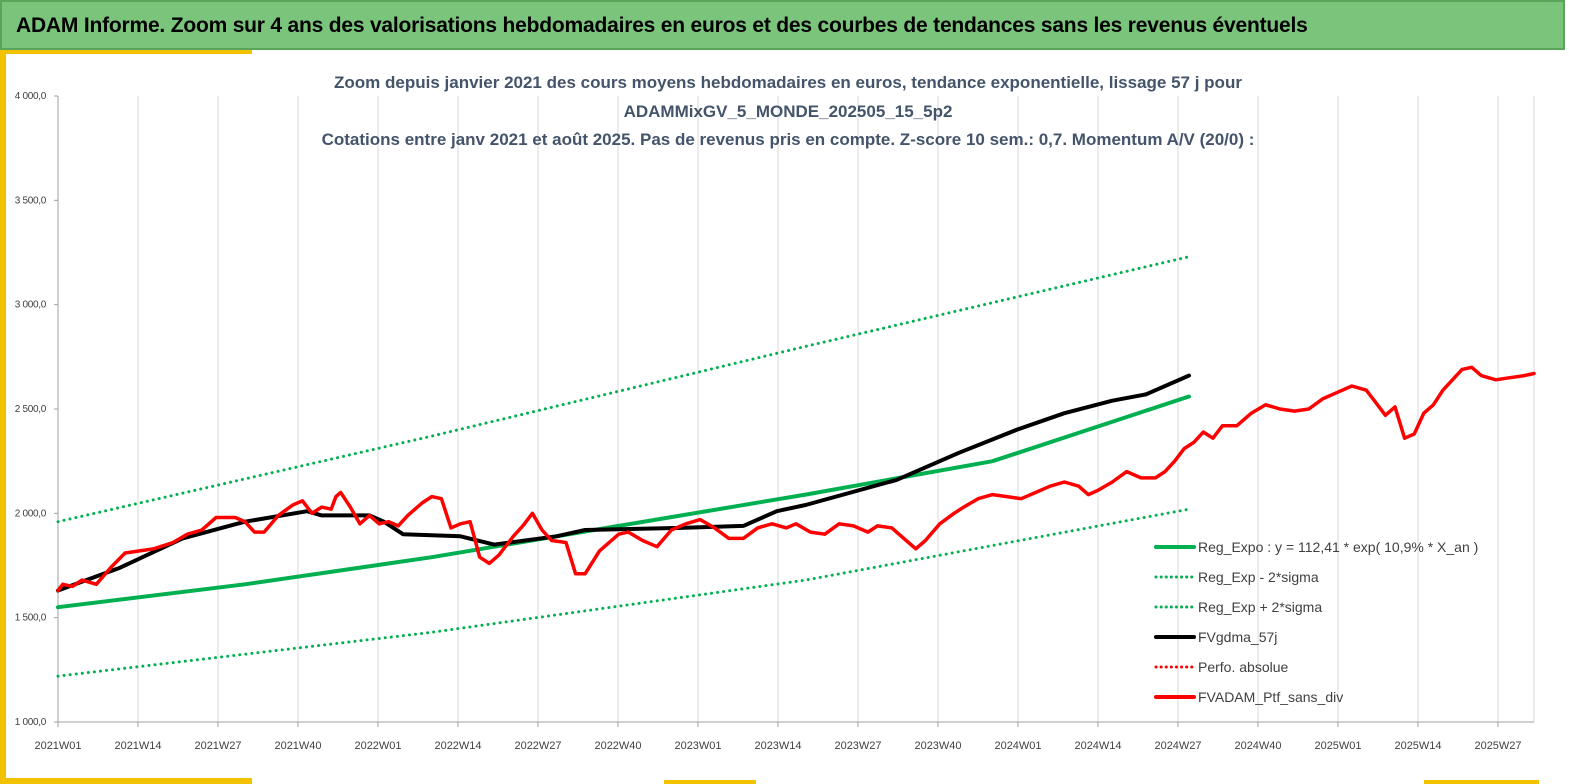 This screenshot has height=784, width=1569. I want to click on x-tick-label: 2025W01, so click(1337, 746).